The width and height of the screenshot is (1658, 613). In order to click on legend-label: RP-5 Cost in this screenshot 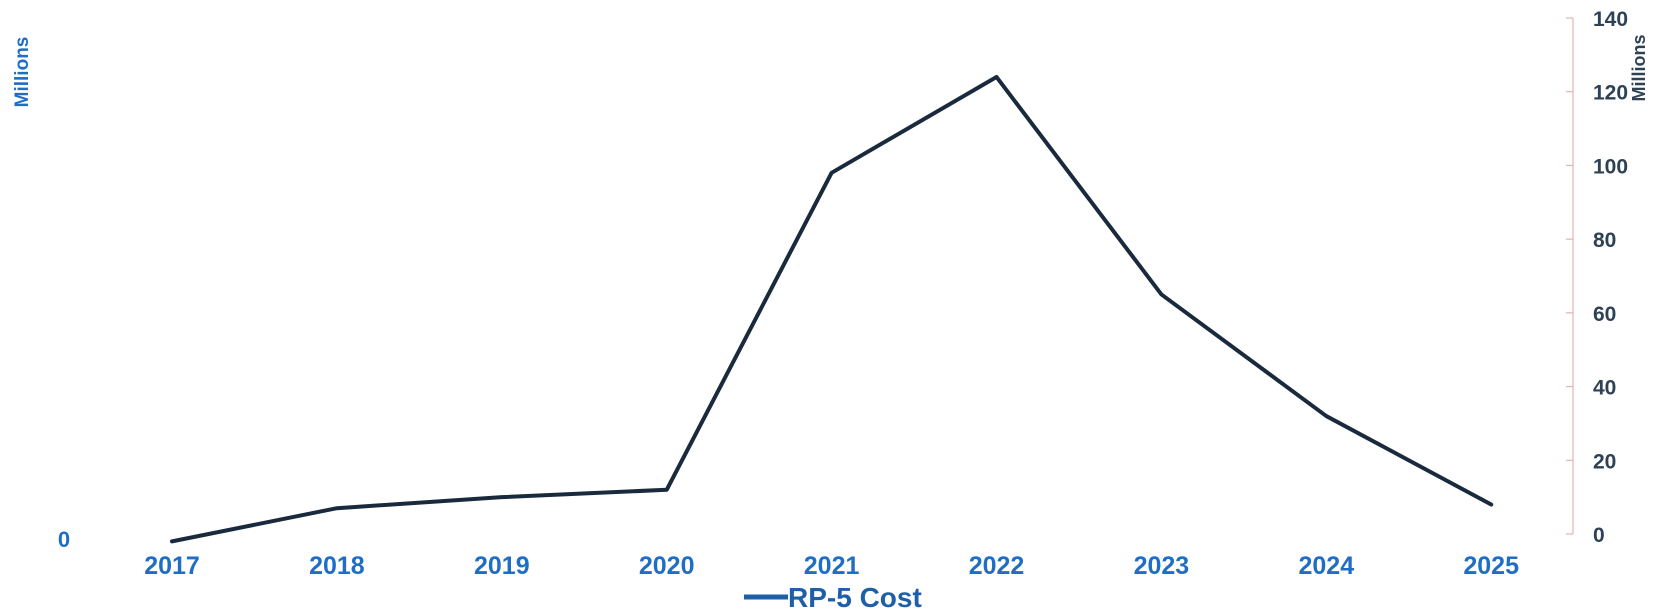, I will do `click(855, 597)`.